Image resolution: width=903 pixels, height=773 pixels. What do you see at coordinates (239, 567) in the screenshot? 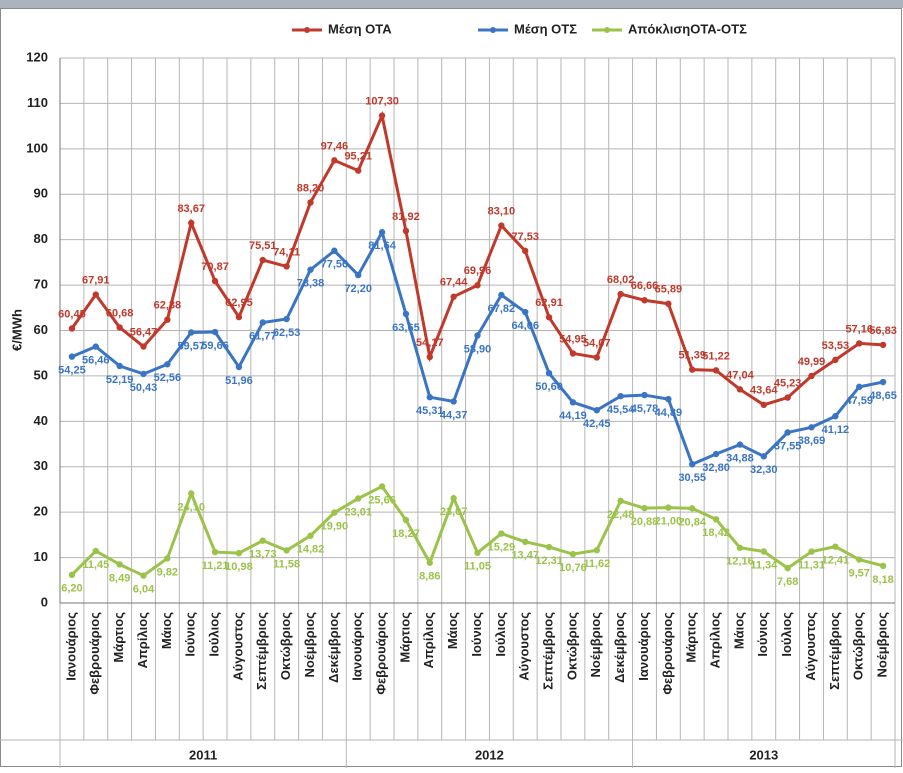
I see `data-label: 10,98` at bounding box center [239, 567].